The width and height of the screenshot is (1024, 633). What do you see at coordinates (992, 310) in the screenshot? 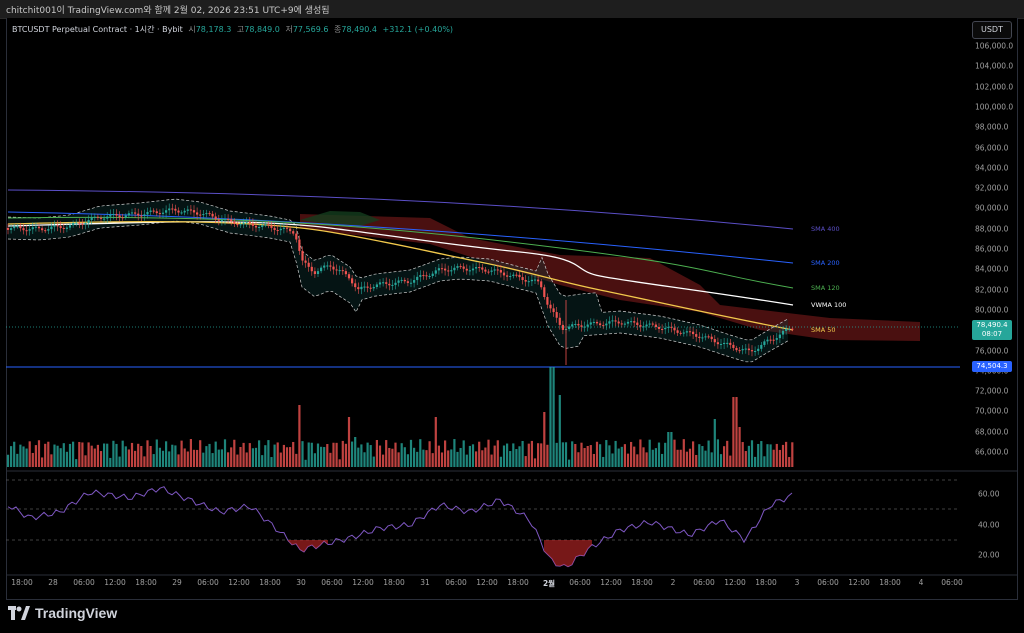
I see `price-tick: 80,000.0` at bounding box center [992, 310].